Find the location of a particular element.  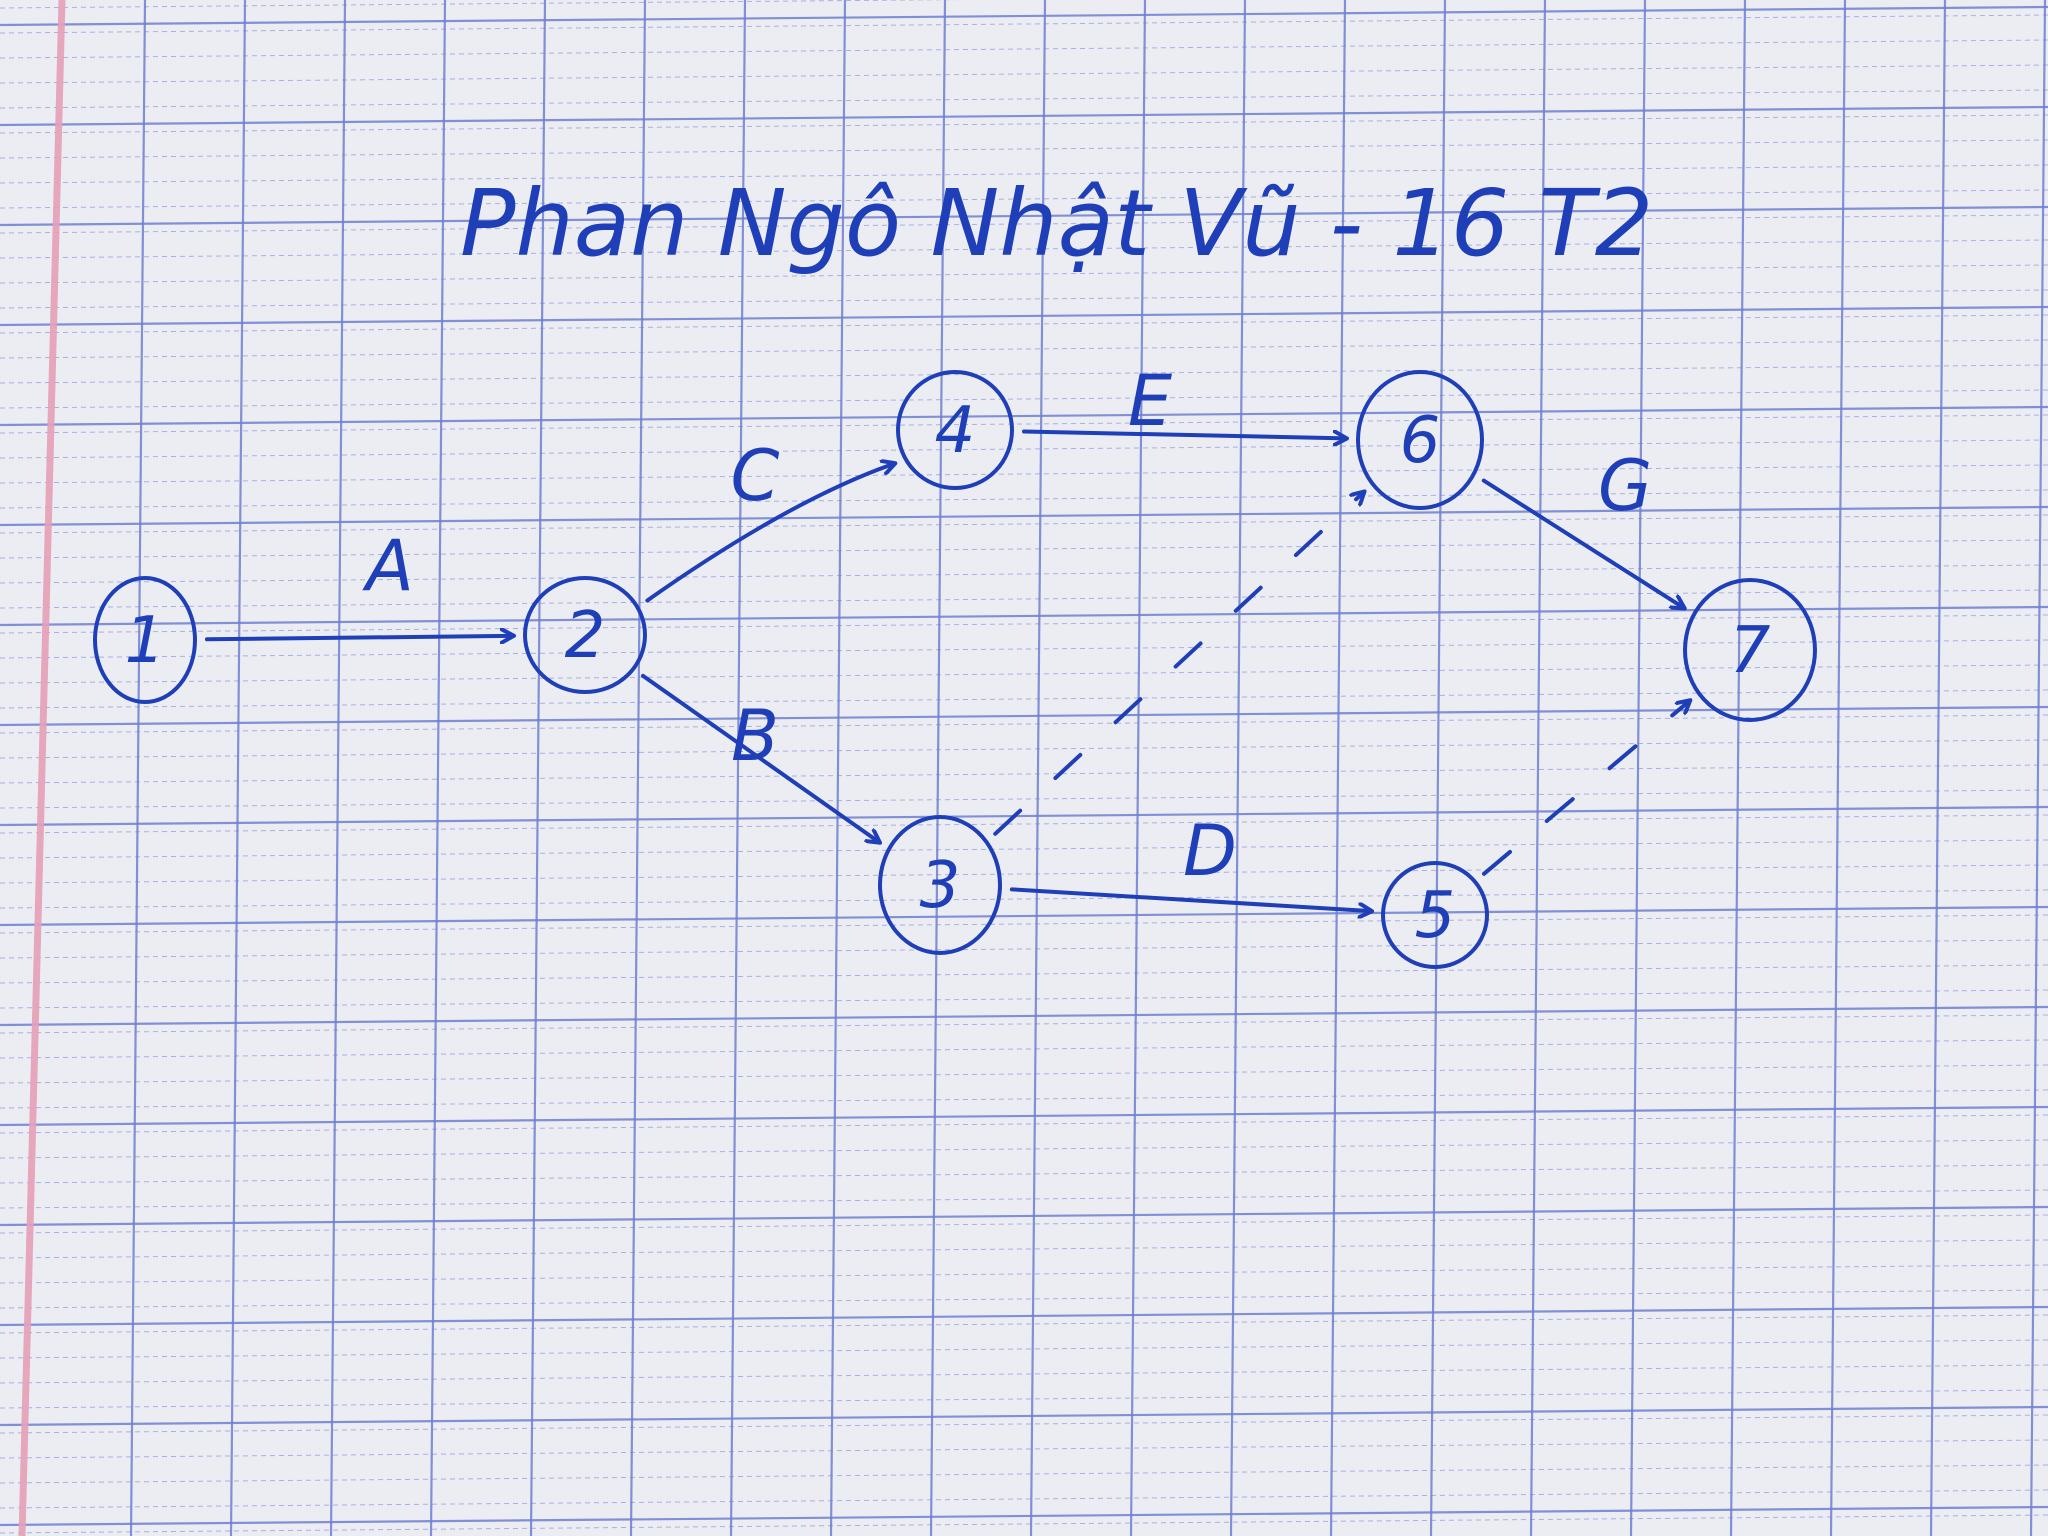

node-4-label: 4 is located at coordinates (955, 431).